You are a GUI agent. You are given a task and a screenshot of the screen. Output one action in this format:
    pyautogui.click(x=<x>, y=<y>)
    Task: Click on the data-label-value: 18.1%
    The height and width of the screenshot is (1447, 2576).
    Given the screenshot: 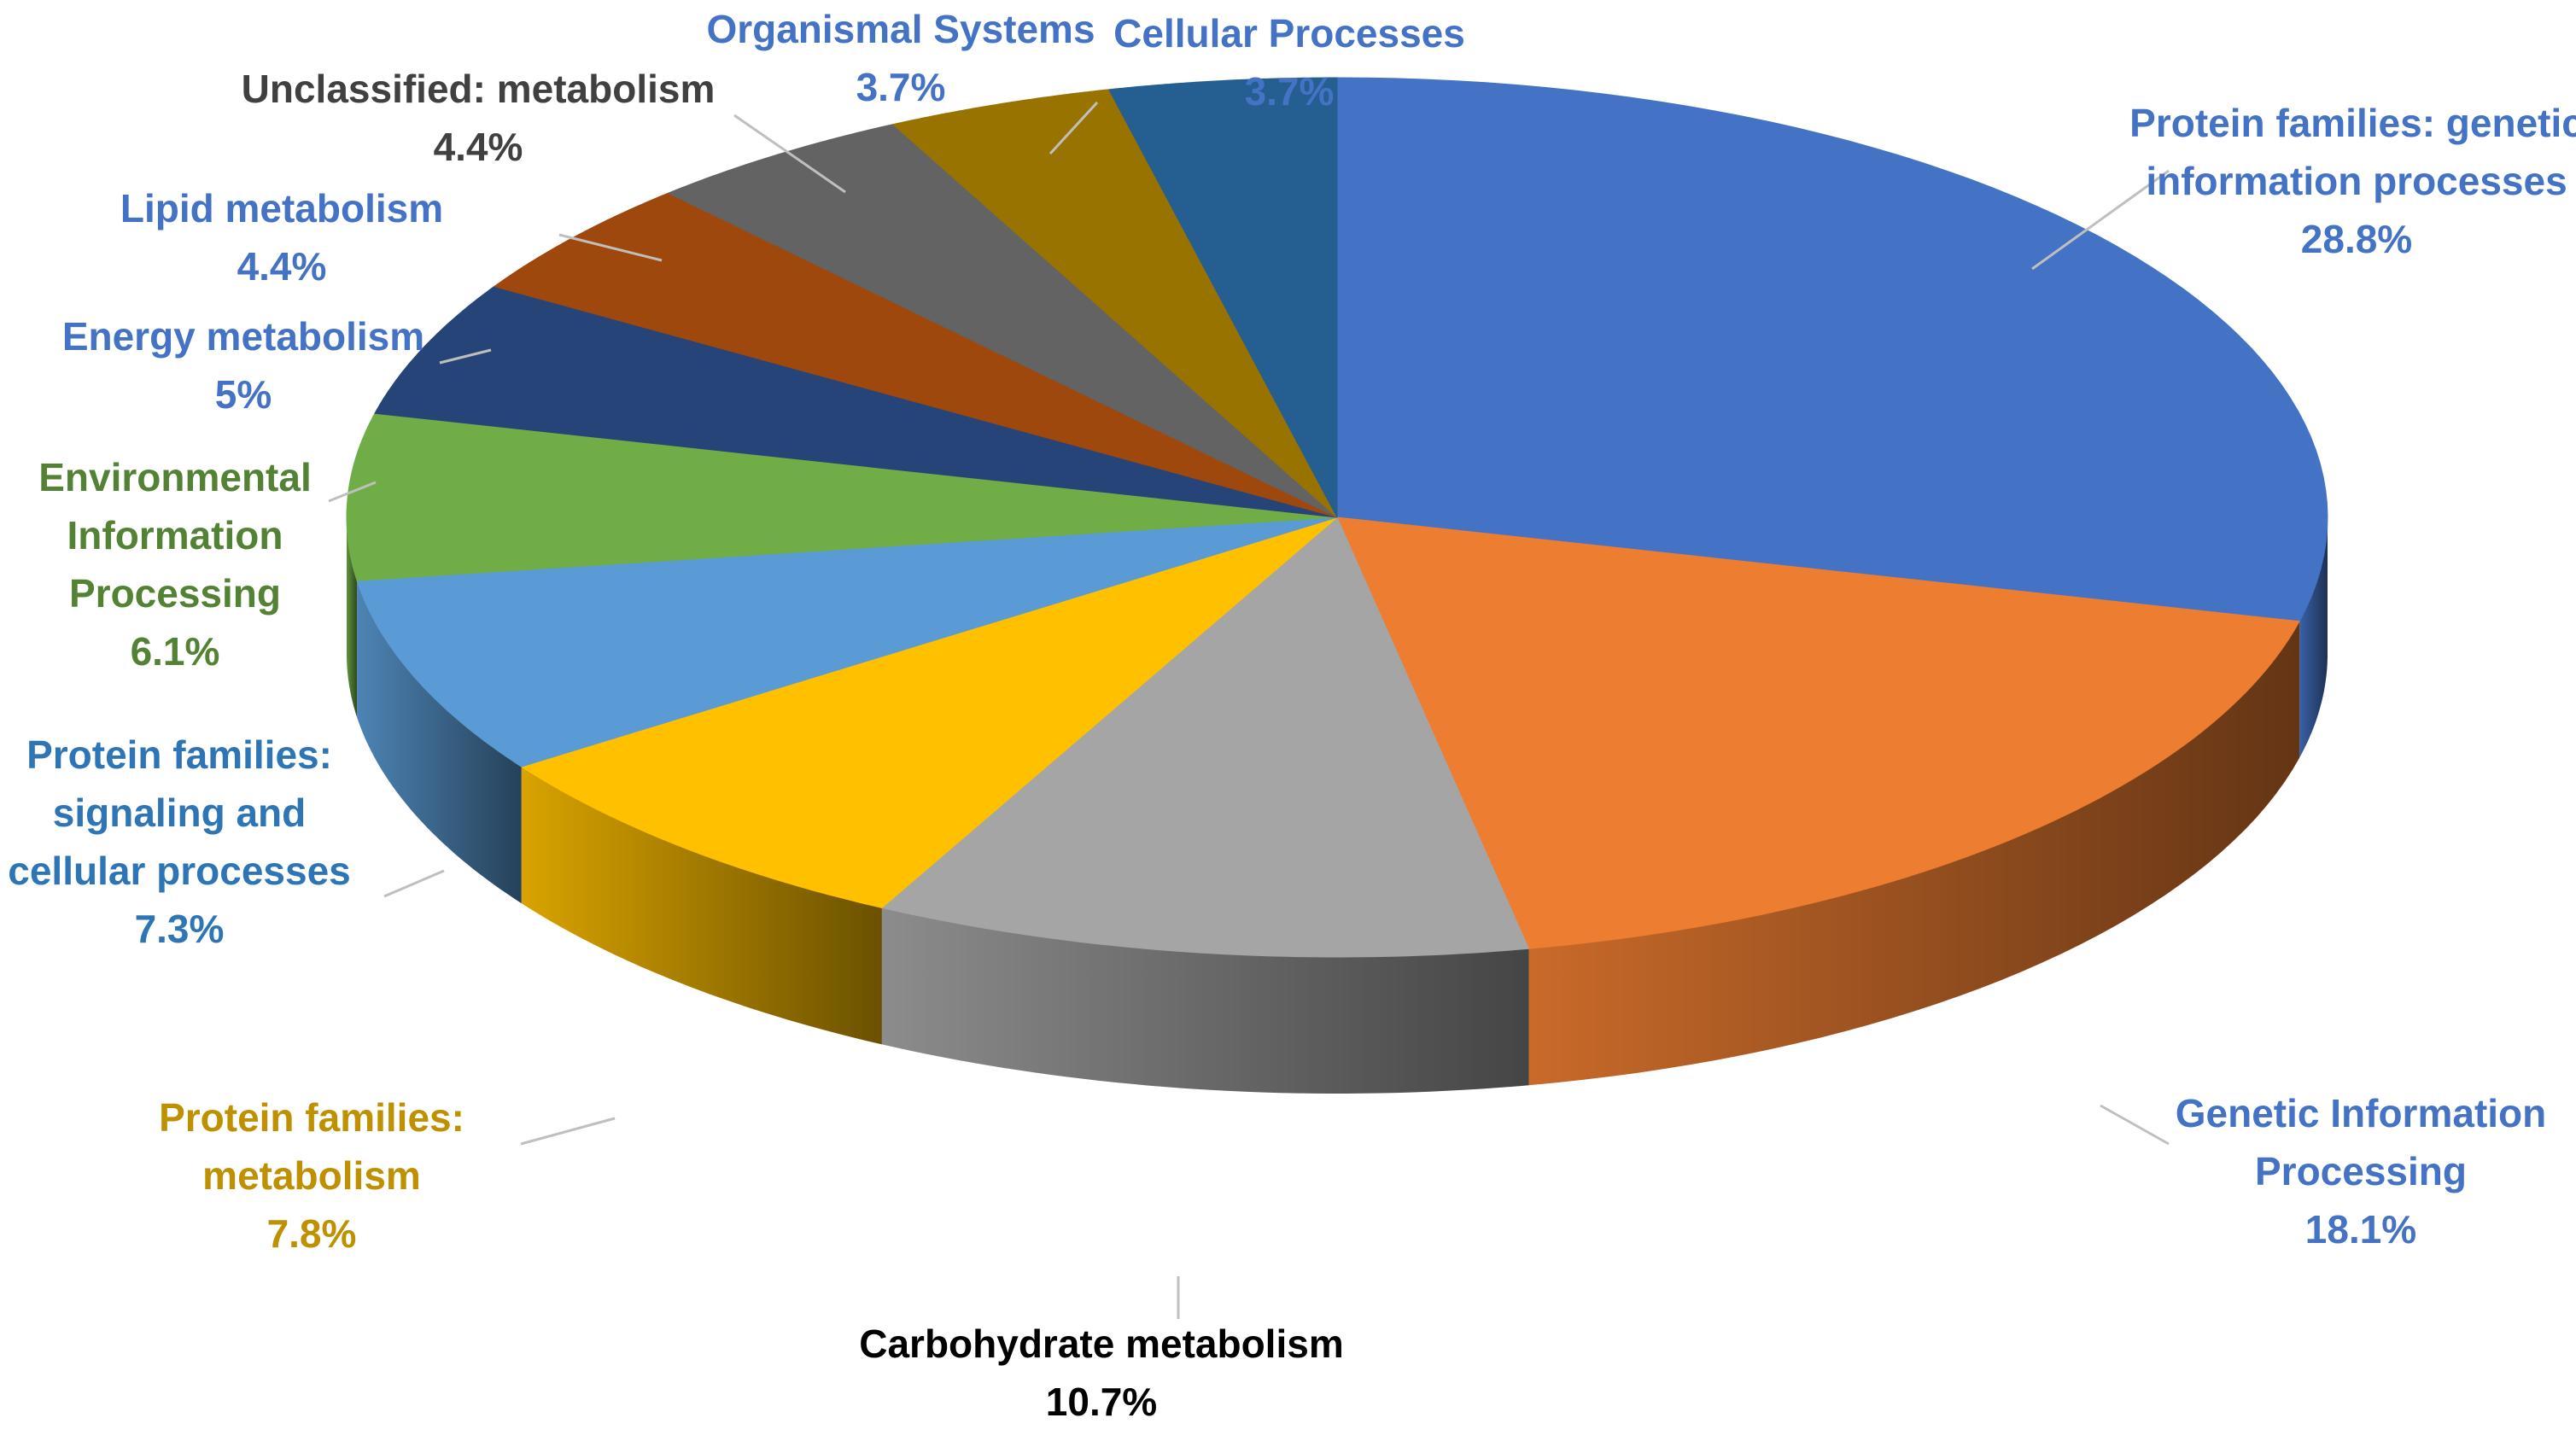 What is the action you would take?
    pyautogui.click(x=2360, y=1229)
    